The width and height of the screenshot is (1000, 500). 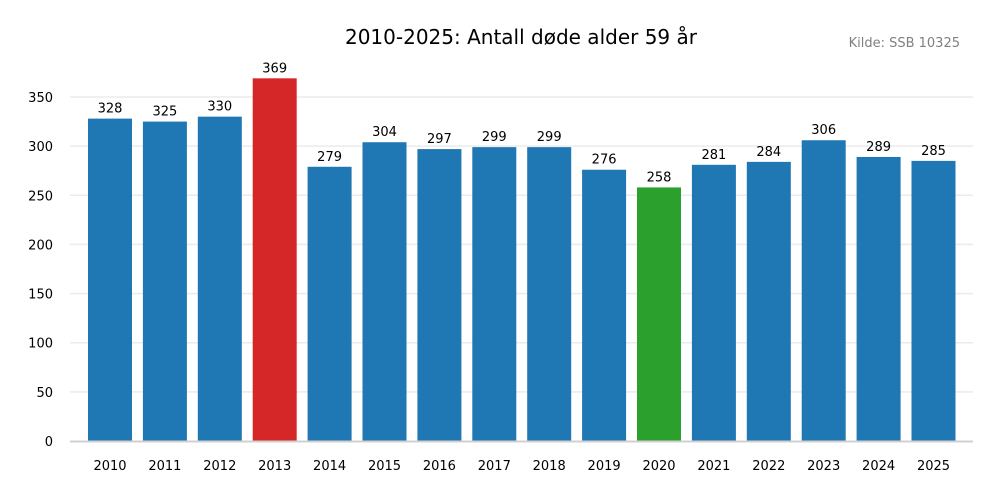 I want to click on x-tick-label: 2020, so click(x=658, y=466).